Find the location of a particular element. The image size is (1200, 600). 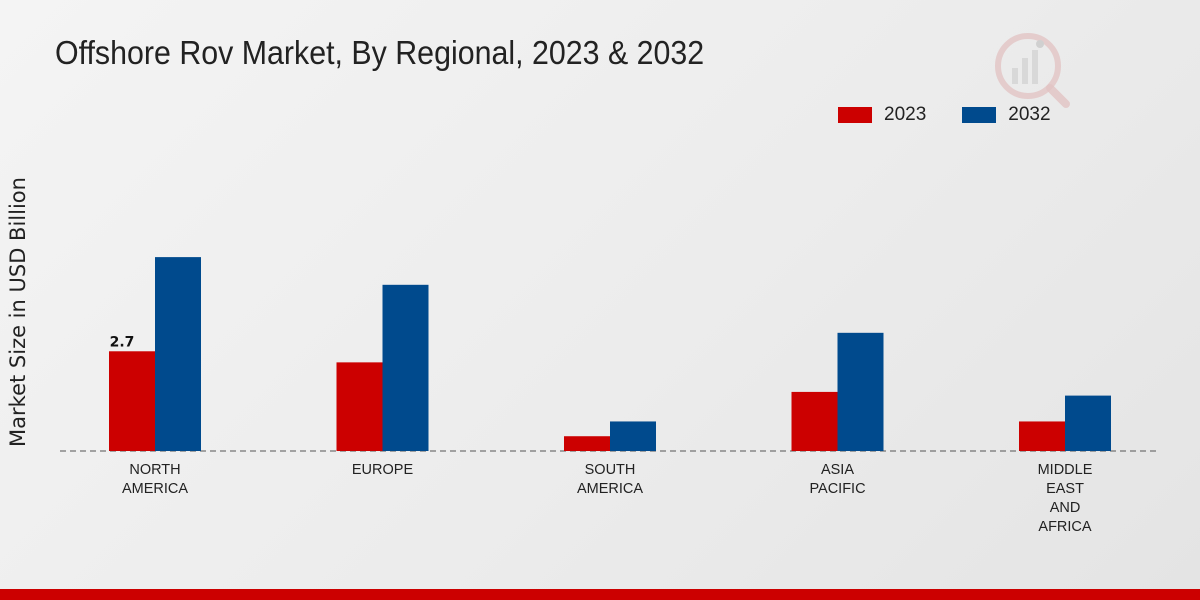

x-tick-label-2: SOUTH AMERICA is located at coordinates (610, 479).